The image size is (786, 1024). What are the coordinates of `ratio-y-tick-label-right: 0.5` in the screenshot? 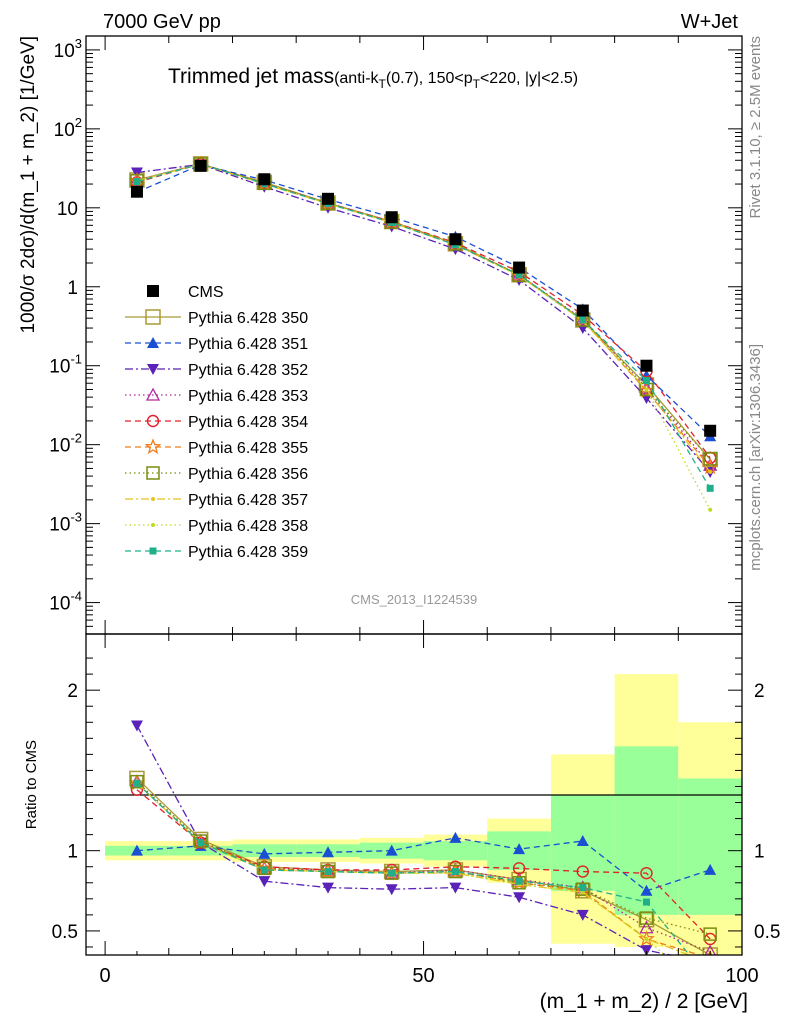 It's located at (767, 932).